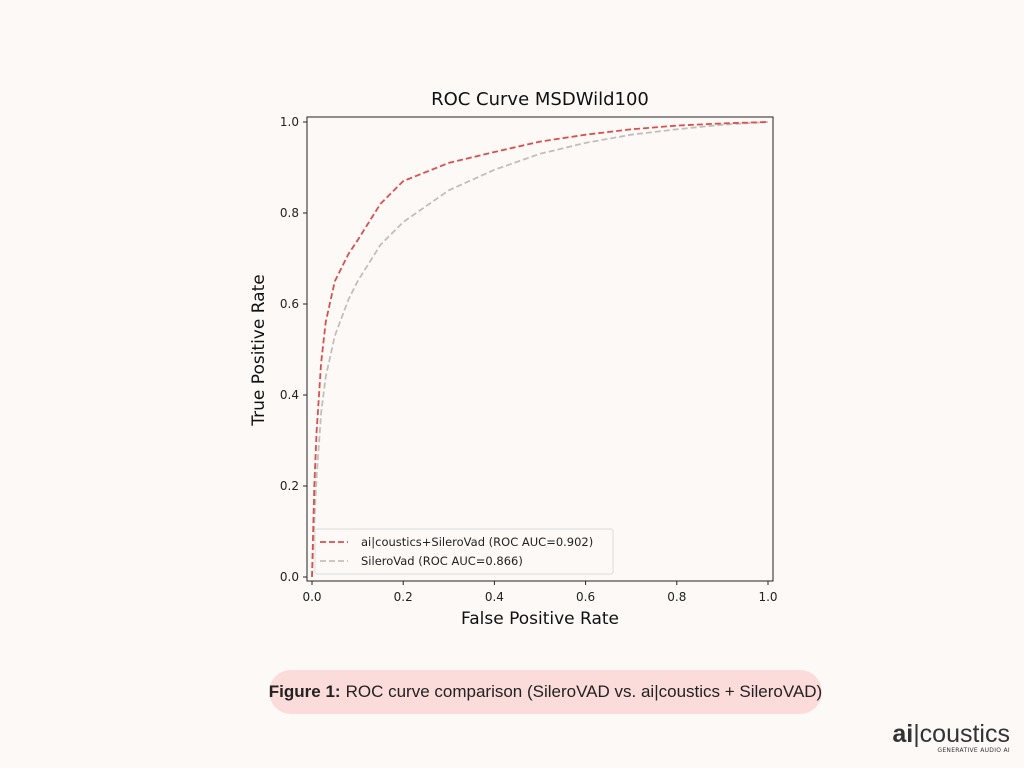 Image resolution: width=1024 pixels, height=768 pixels. I want to click on y-tick-label: 0.8, so click(289, 213).